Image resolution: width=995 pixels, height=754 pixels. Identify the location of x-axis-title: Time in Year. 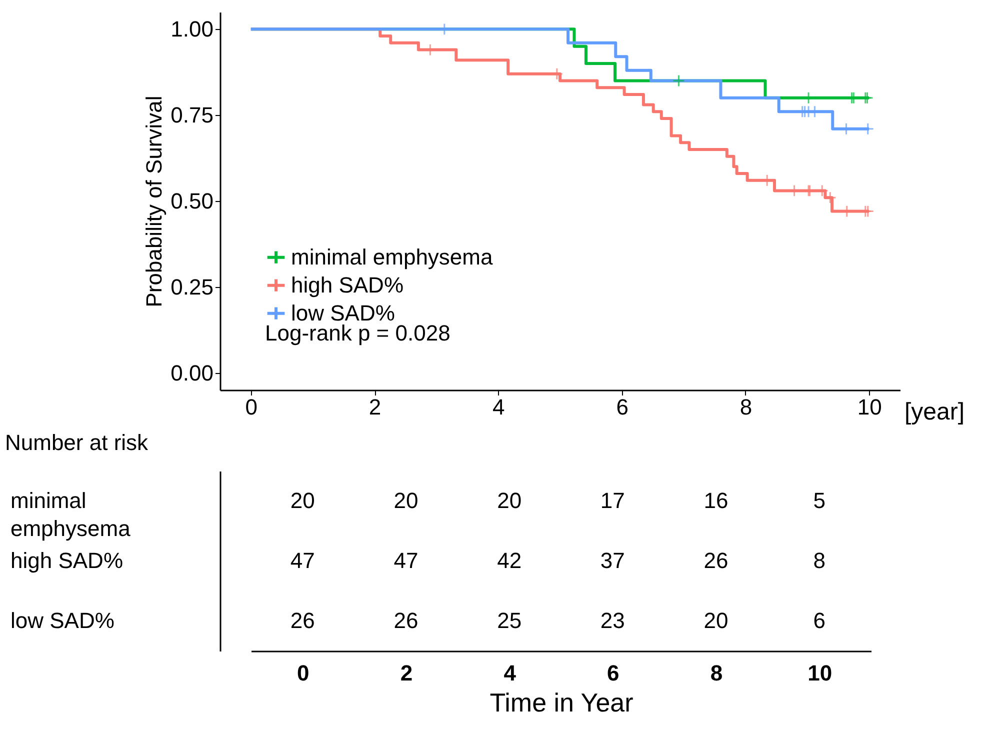
(562, 703).